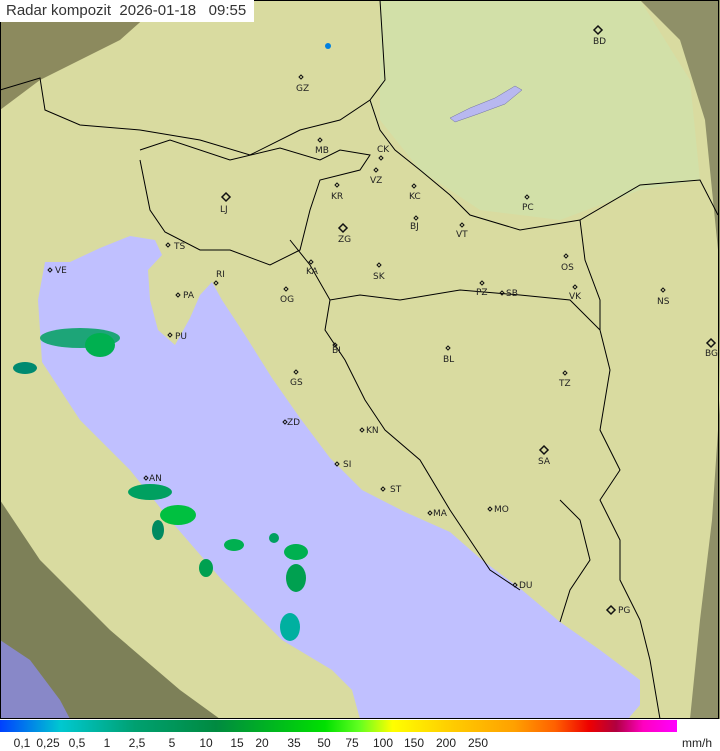 This screenshot has height=751, width=720. Describe the element at coordinates (396, 490) in the screenshot. I see `city-label-st: ST` at that location.